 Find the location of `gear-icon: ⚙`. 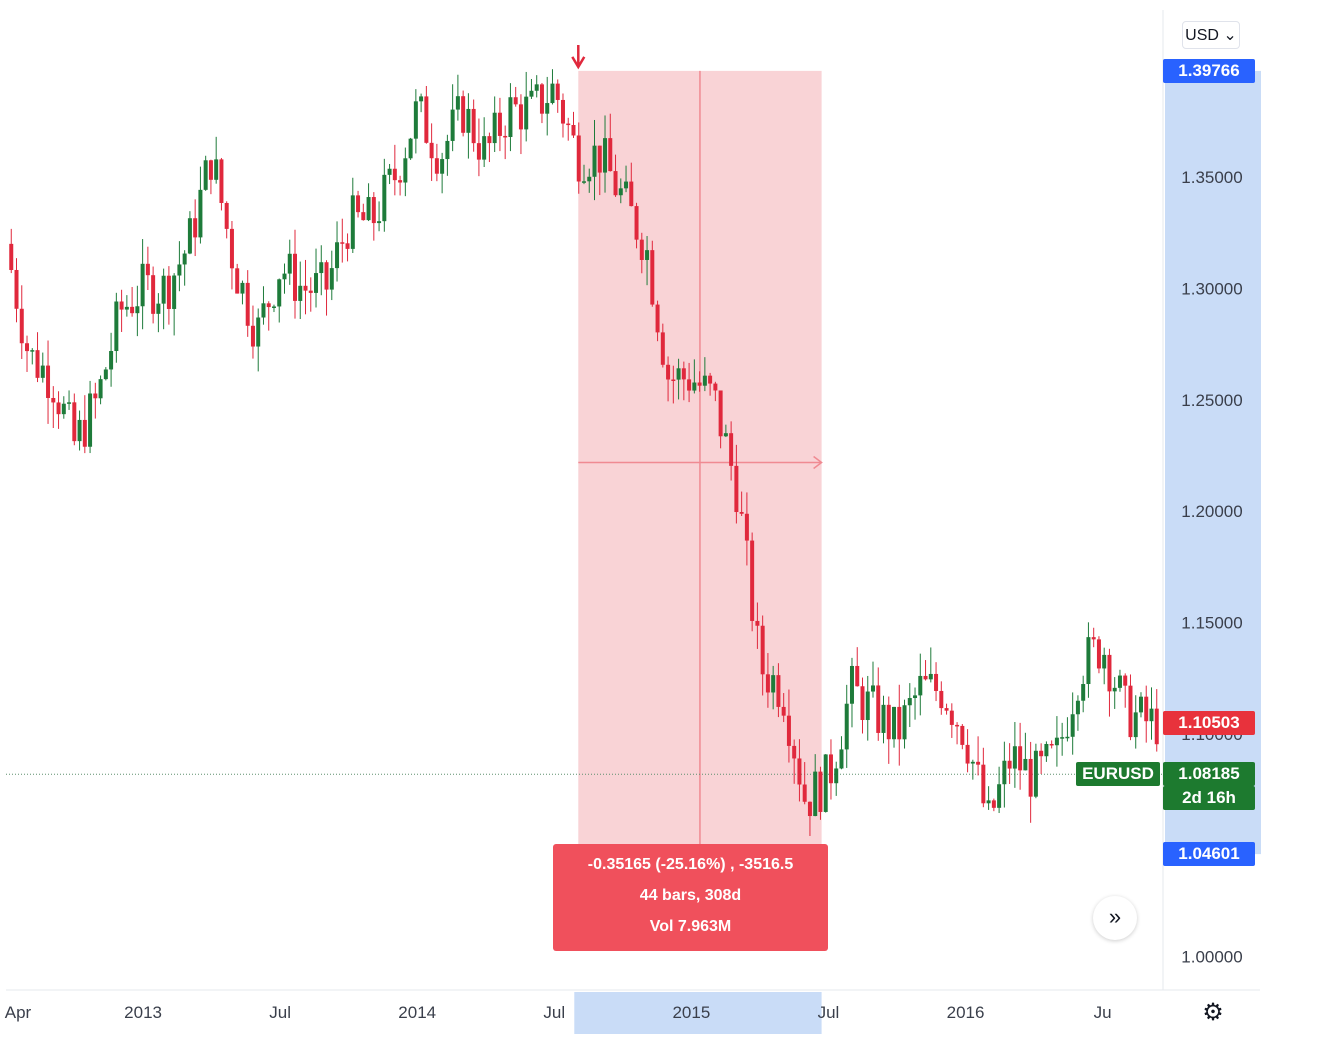

gear-icon: ⚙ is located at coordinates (1213, 1012).